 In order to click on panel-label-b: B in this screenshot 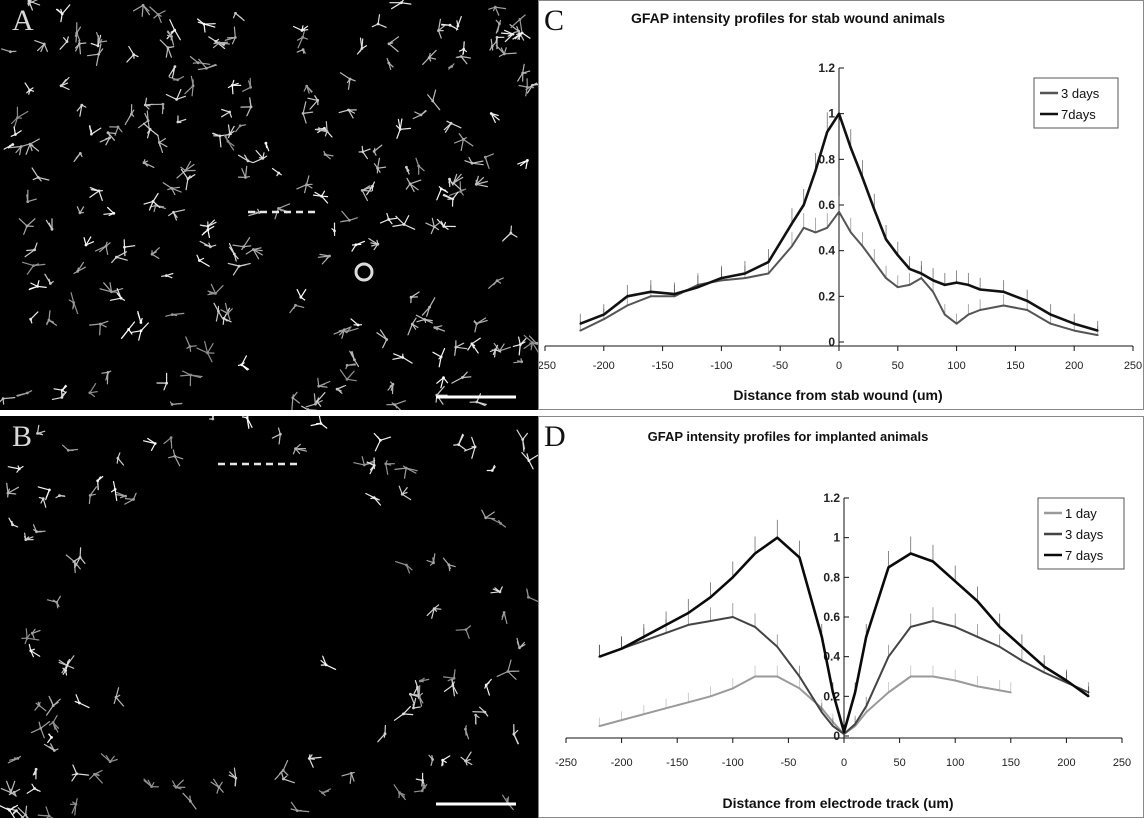, I will do `click(22, 436)`.